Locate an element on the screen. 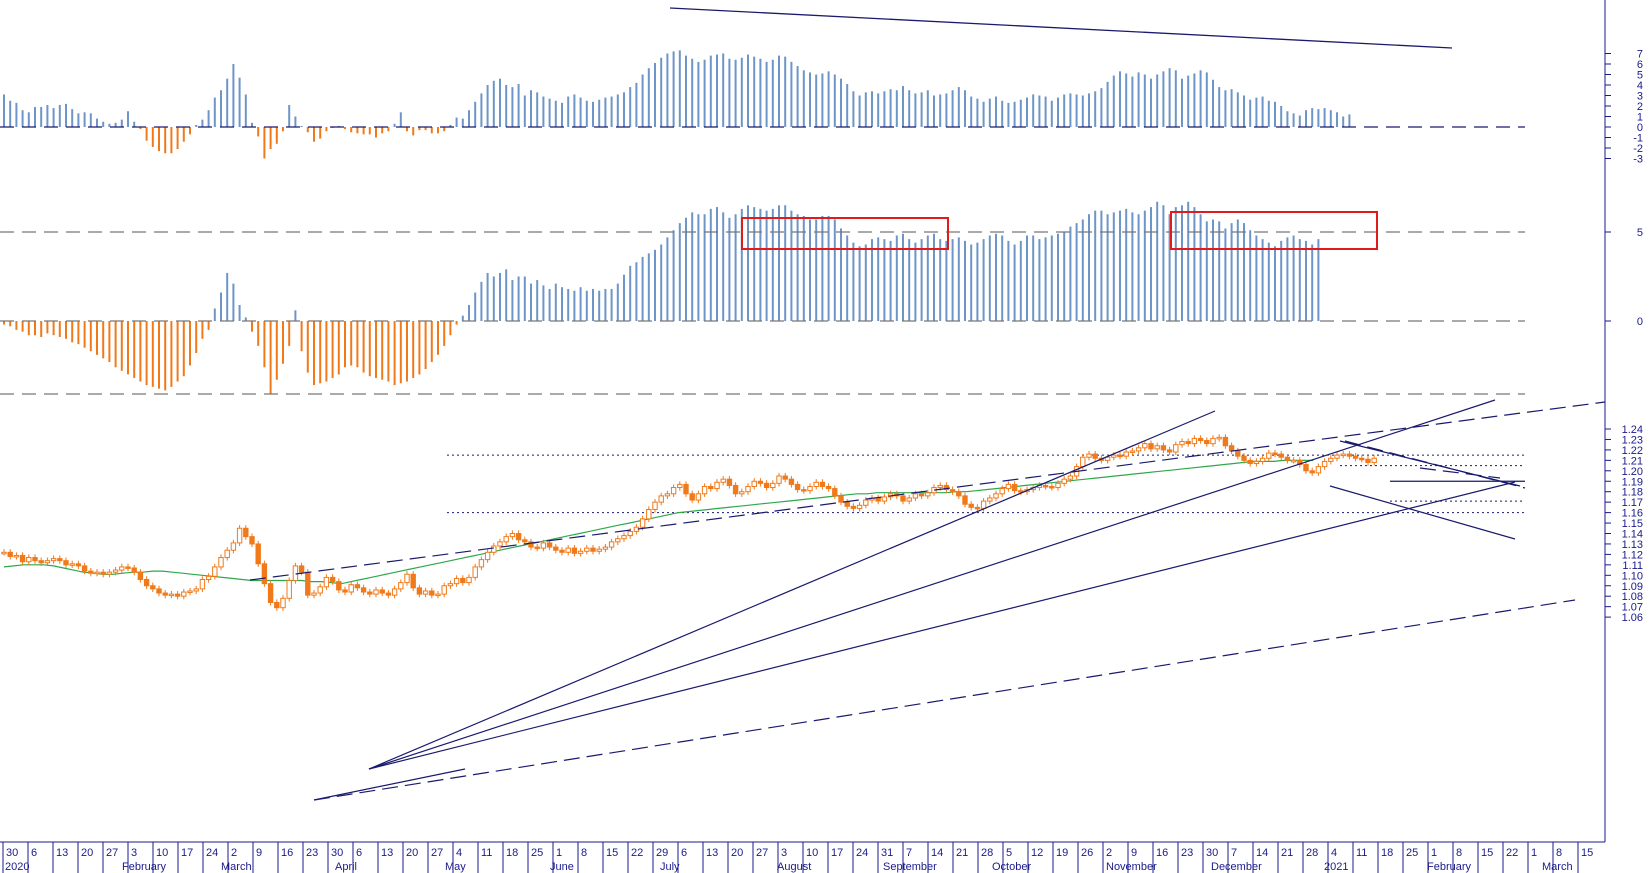 Image resolution: width=1650 pixels, height=873 pixels. x-day-label: 4 is located at coordinates (459, 853).